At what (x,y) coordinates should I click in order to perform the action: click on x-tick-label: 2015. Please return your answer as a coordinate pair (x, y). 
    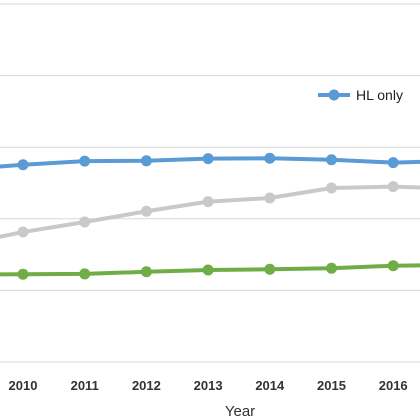
    Looking at the image, I should click on (331, 385).